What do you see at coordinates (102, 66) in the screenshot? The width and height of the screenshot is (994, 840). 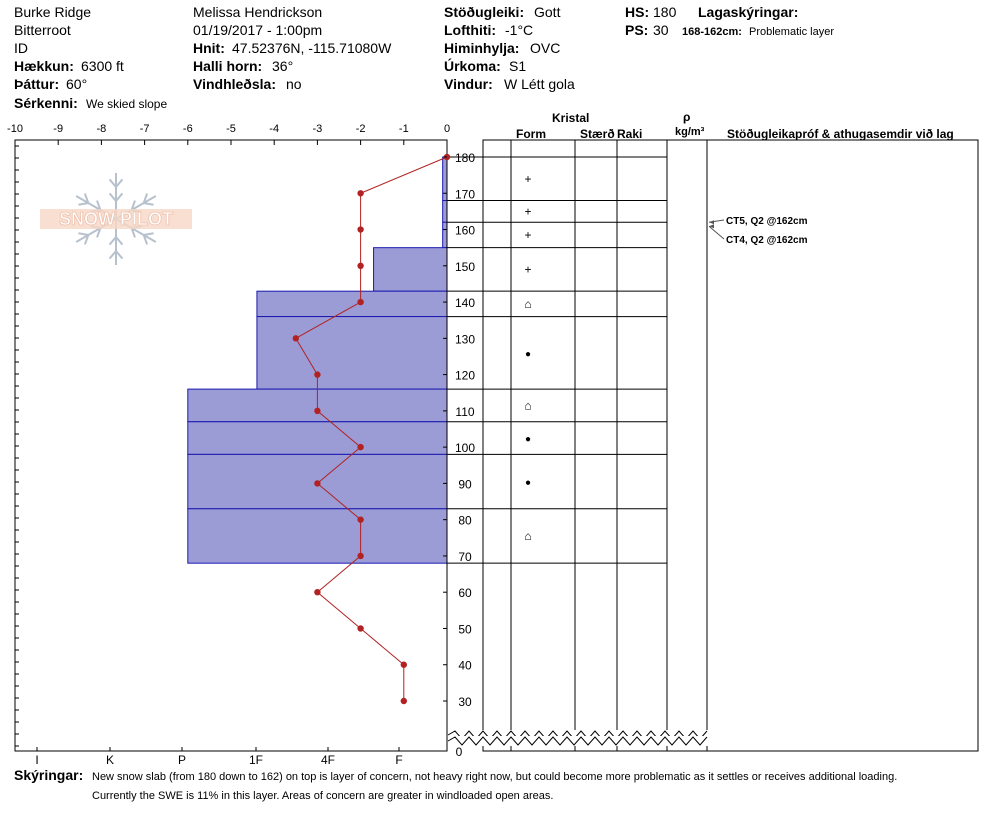 I see `elevation-value: 6300 ft` at bounding box center [102, 66].